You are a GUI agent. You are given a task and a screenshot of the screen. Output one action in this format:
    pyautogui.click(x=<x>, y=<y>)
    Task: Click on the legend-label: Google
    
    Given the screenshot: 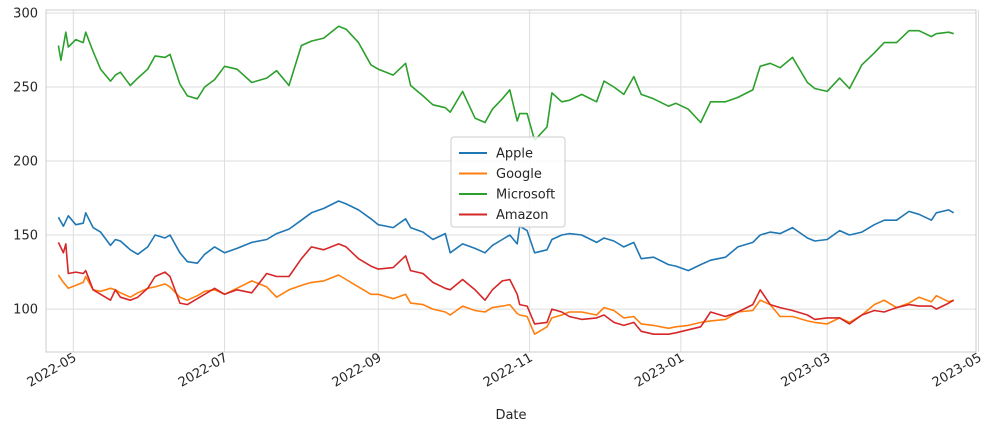 What is the action you would take?
    pyautogui.click(x=519, y=174)
    